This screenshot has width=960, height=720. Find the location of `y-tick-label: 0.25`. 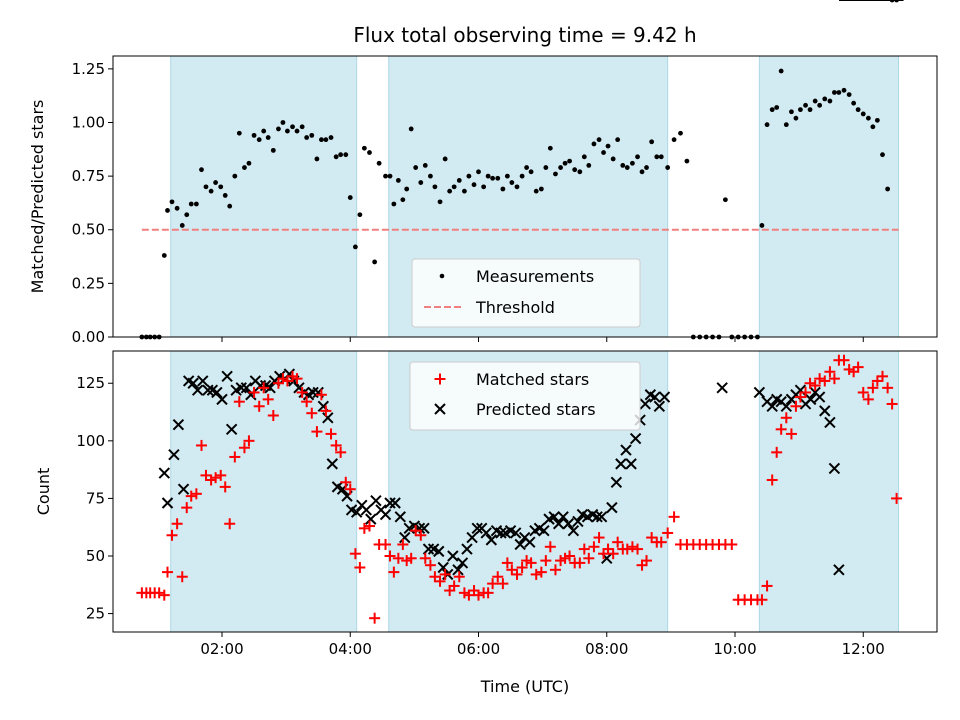

y-tick-label: 0.25 is located at coordinates (88, 283).